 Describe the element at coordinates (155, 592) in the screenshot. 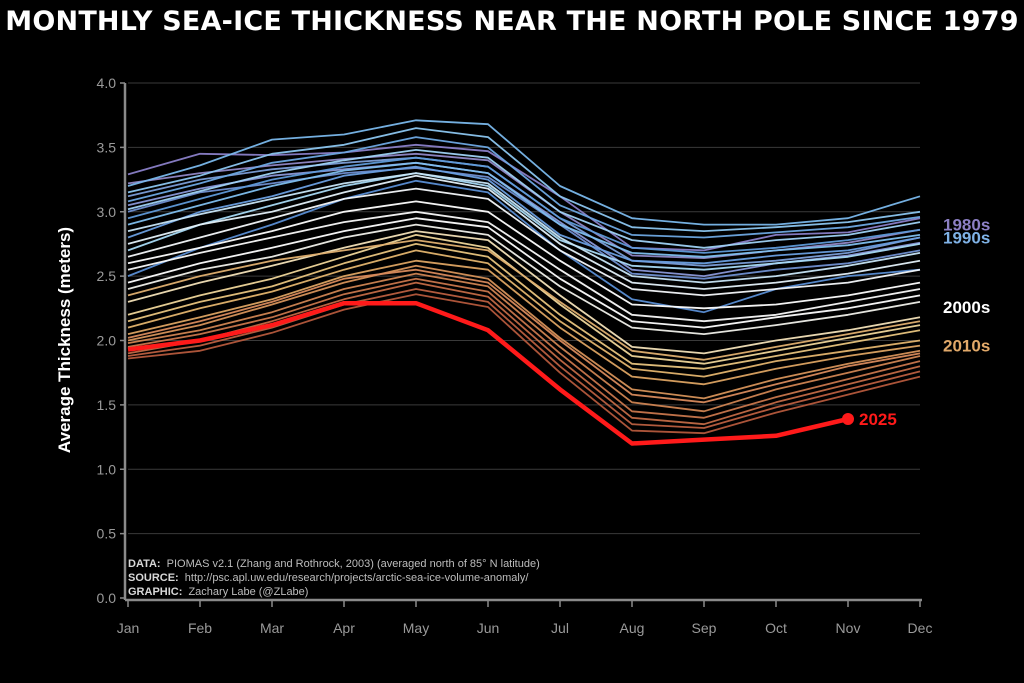

I see `footer-graphic-label: GRAPHIC:` at that location.